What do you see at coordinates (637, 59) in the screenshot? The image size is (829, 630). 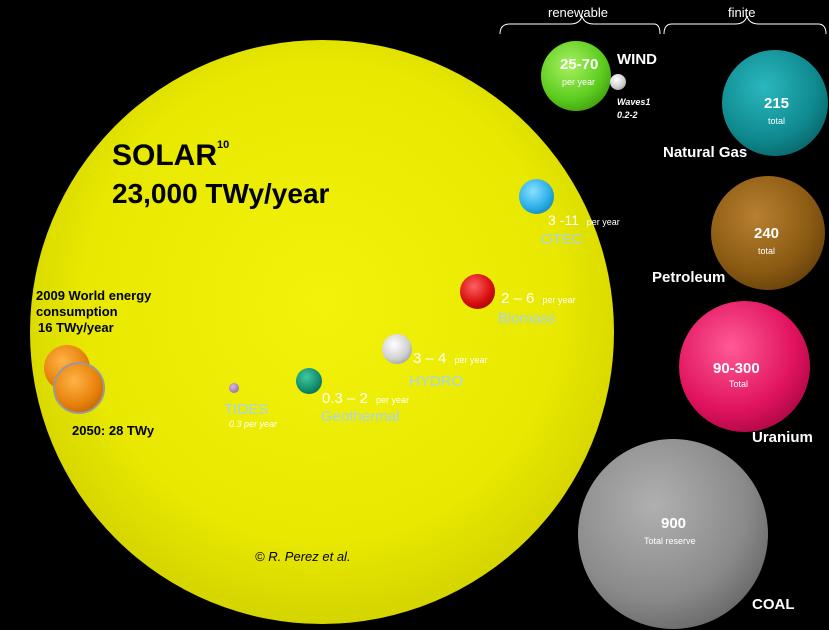 I see `wind-name: WIND` at bounding box center [637, 59].